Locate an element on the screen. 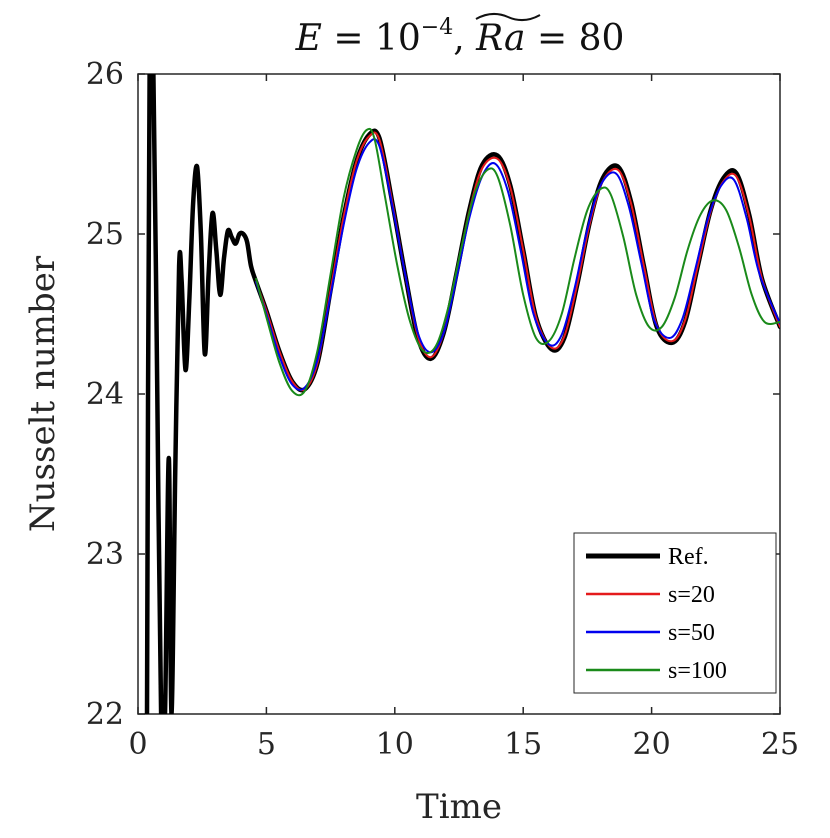  y-tick-label: 25 is located at coordinates (105, 234).